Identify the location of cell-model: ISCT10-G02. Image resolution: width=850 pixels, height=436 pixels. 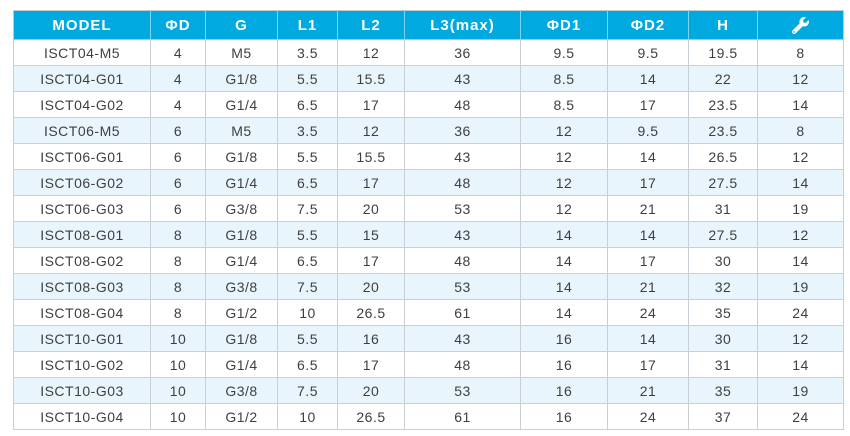
(82, 364).